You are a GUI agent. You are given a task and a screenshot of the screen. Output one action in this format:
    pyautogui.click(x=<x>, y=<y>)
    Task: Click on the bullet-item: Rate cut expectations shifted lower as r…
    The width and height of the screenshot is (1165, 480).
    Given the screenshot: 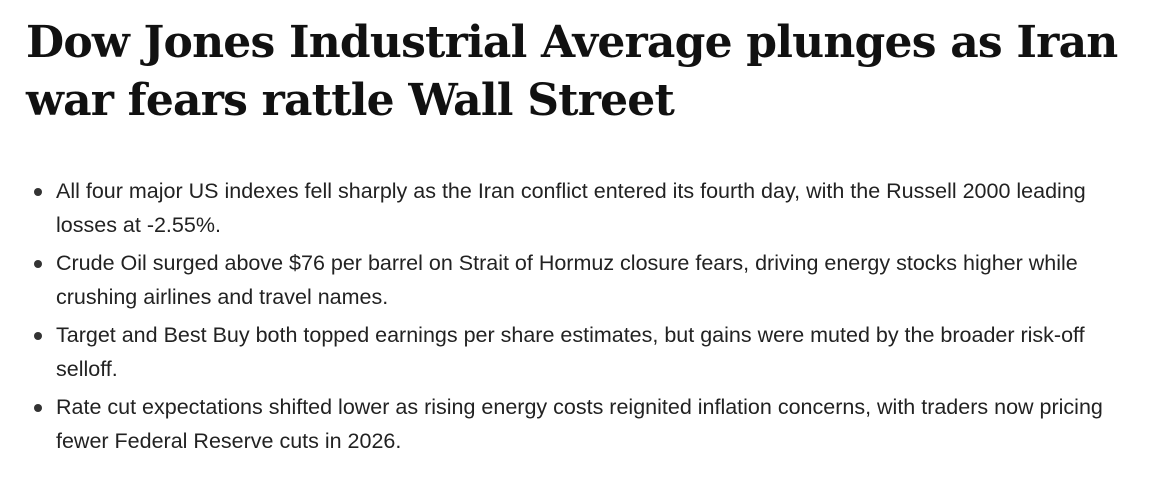 What is the action you would take?
    pyautogui.click(x=589, y=424)
    